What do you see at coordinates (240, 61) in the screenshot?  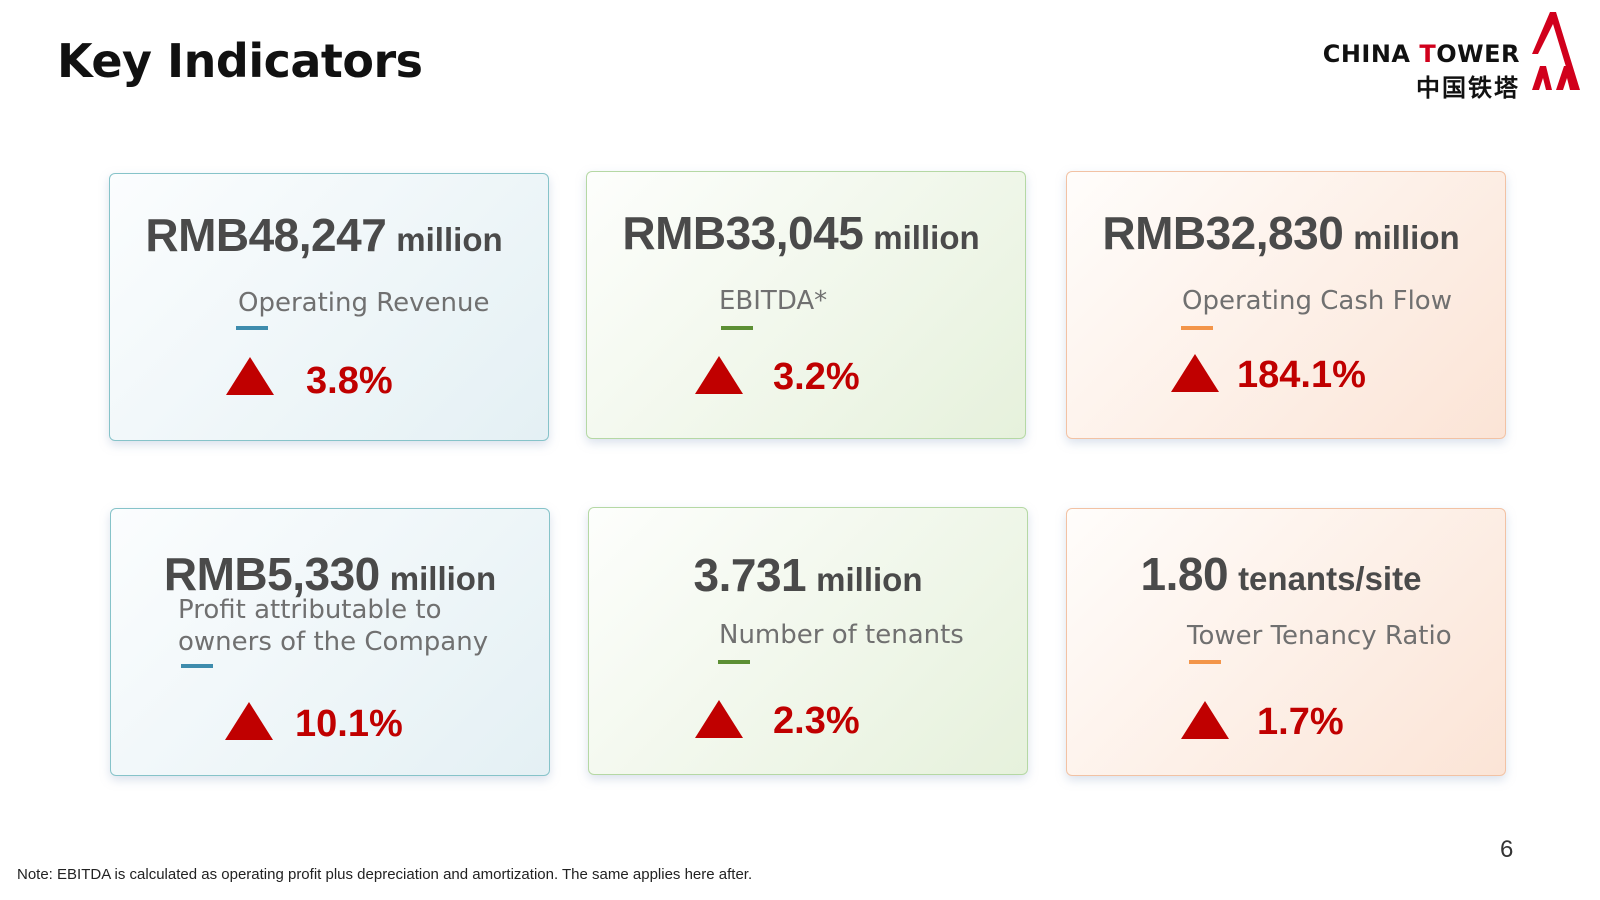 I see `page-title: Key Indicators` at bounding box center [240, 61].